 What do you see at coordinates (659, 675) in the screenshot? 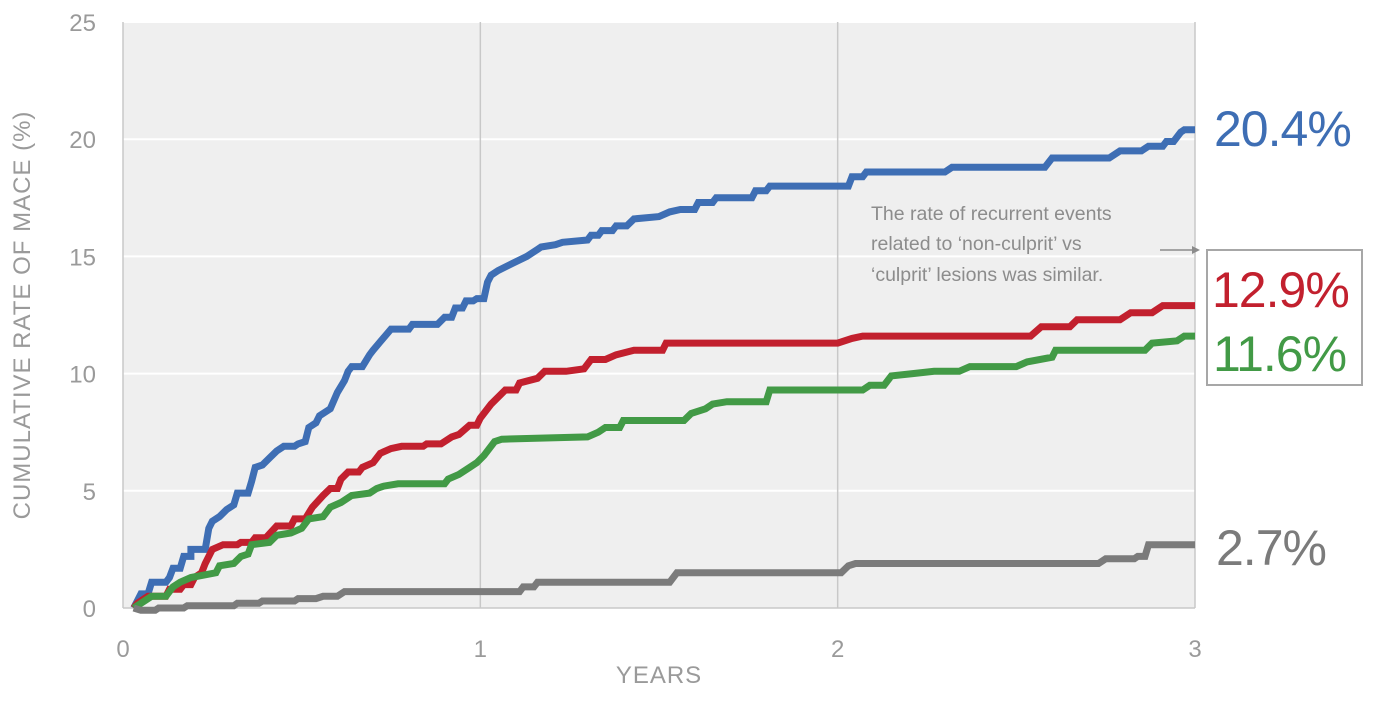
I see `x-axis-title: YEARS` at bounding box center [659, 675].